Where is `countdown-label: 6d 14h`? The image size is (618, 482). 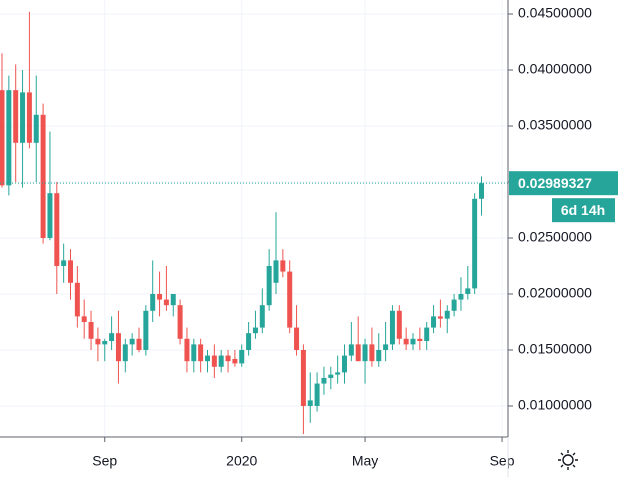 countdown-label: 6d 14h is located at coordinates (583, 210).